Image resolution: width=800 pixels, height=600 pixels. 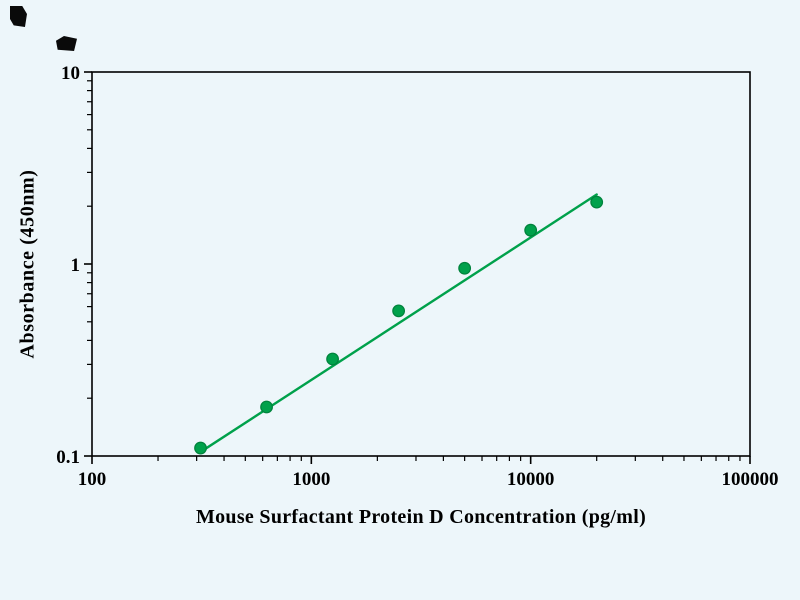 What do you see at coordinates (18, 16) in the screenshot?
I see `crop-artifact-top-left` at bounding box center [18, 16].